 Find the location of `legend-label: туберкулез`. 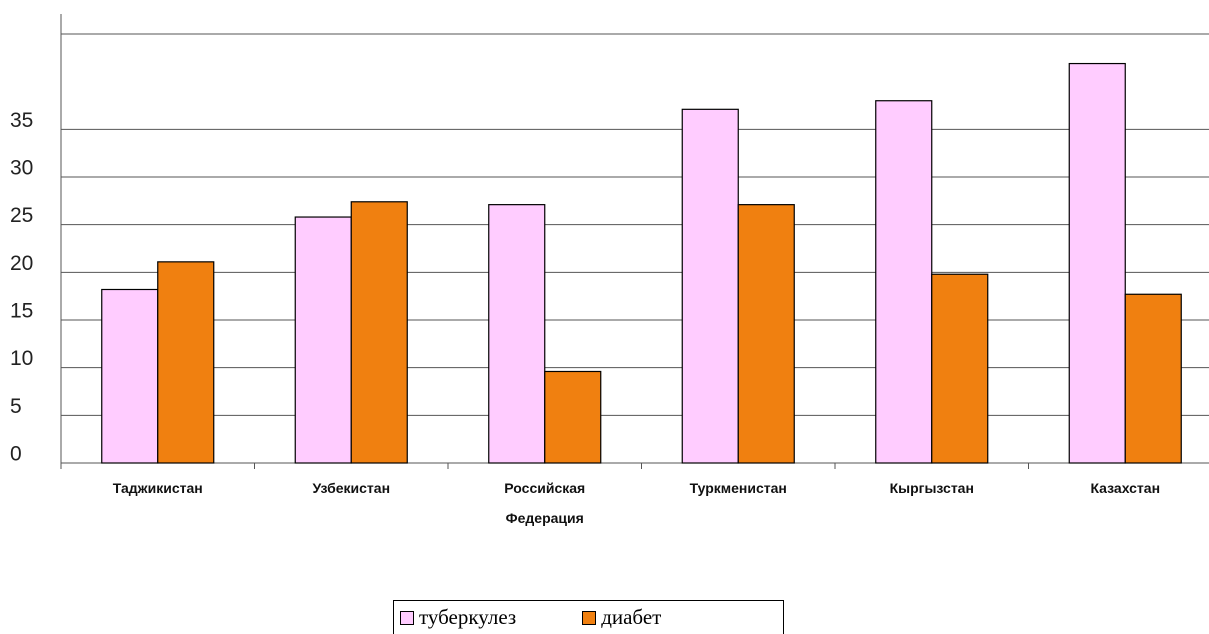

legend-label: туберкулез is located at coordinates (468, 617).